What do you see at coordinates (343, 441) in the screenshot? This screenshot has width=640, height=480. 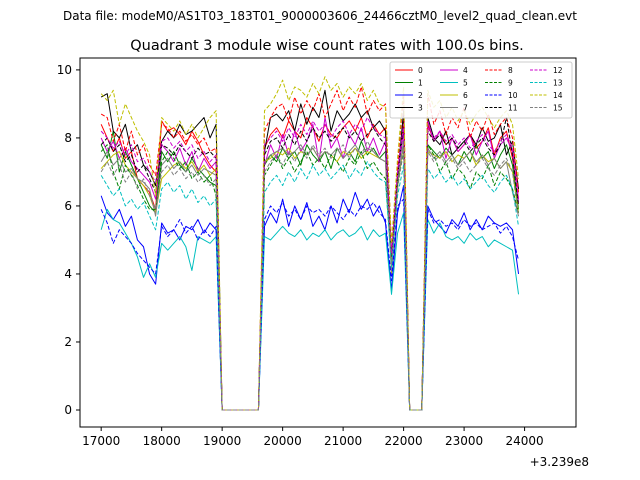 I see `x-tick-label: 21000` at bounding box center [343, 441].